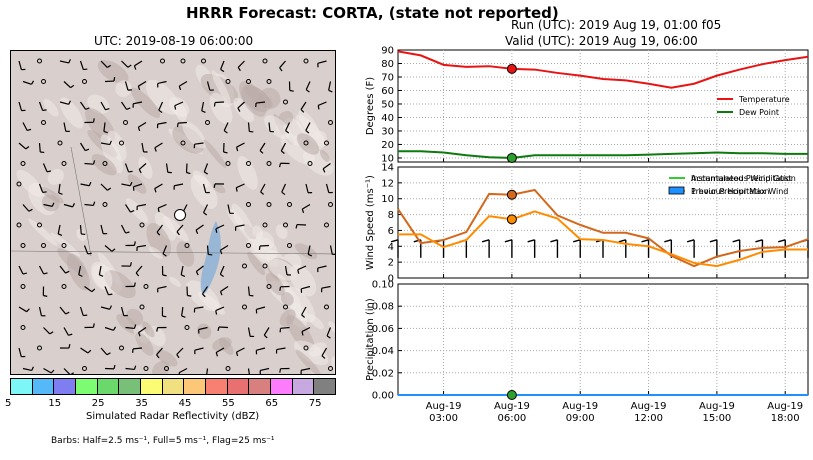 The height and width of the screenshot is (460, 813). I want to click on y-tick-label: 70, so click(387, 77).